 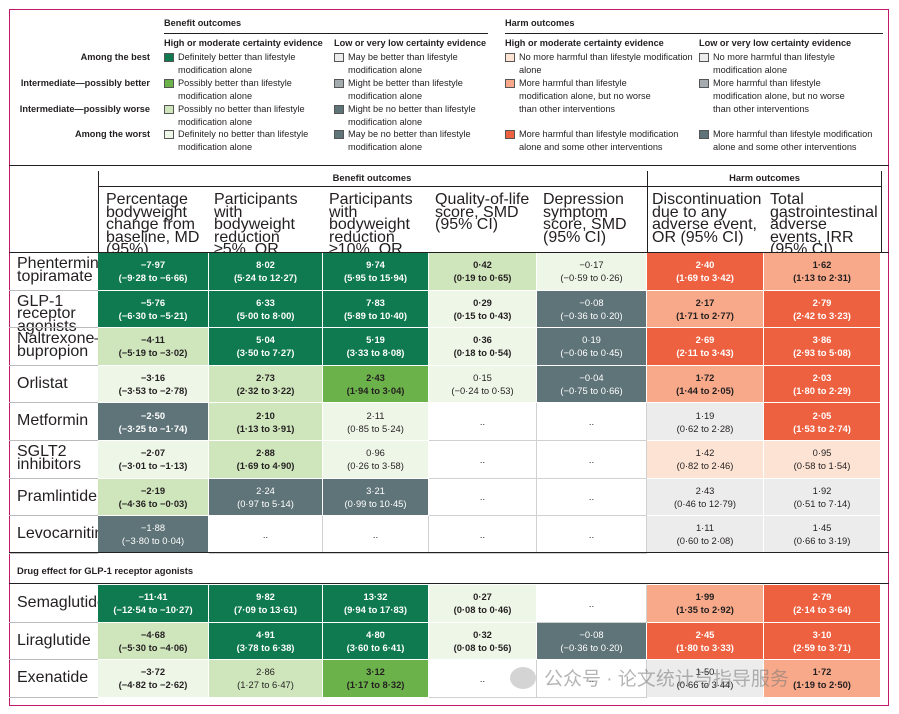 What do you see at coordinates (822, 685) in the screenshot?
I see `cell-ci: (1·19 to 2·50)` at bounding box center [822, 685].